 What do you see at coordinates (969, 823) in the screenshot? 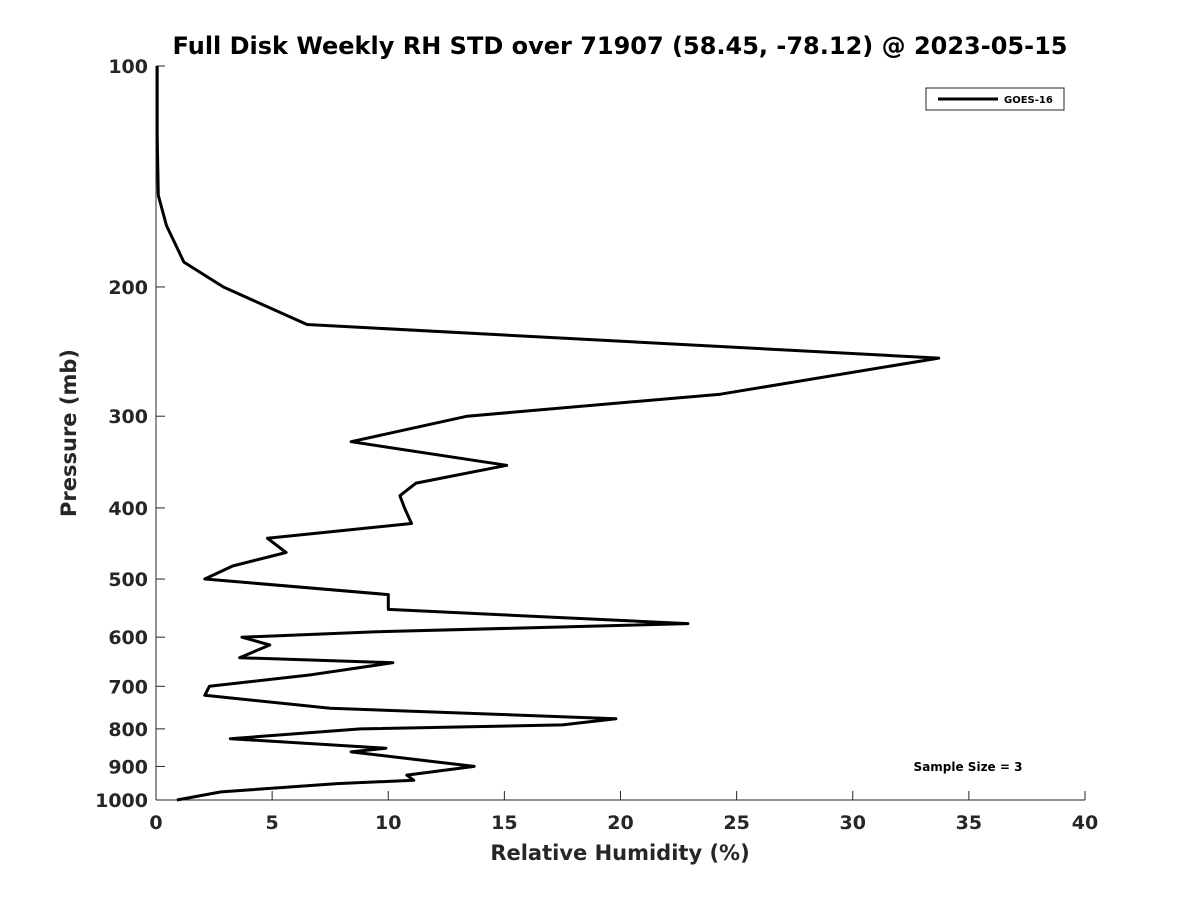
I see `x-tick-label: 35` at bounding box center [969, 823].